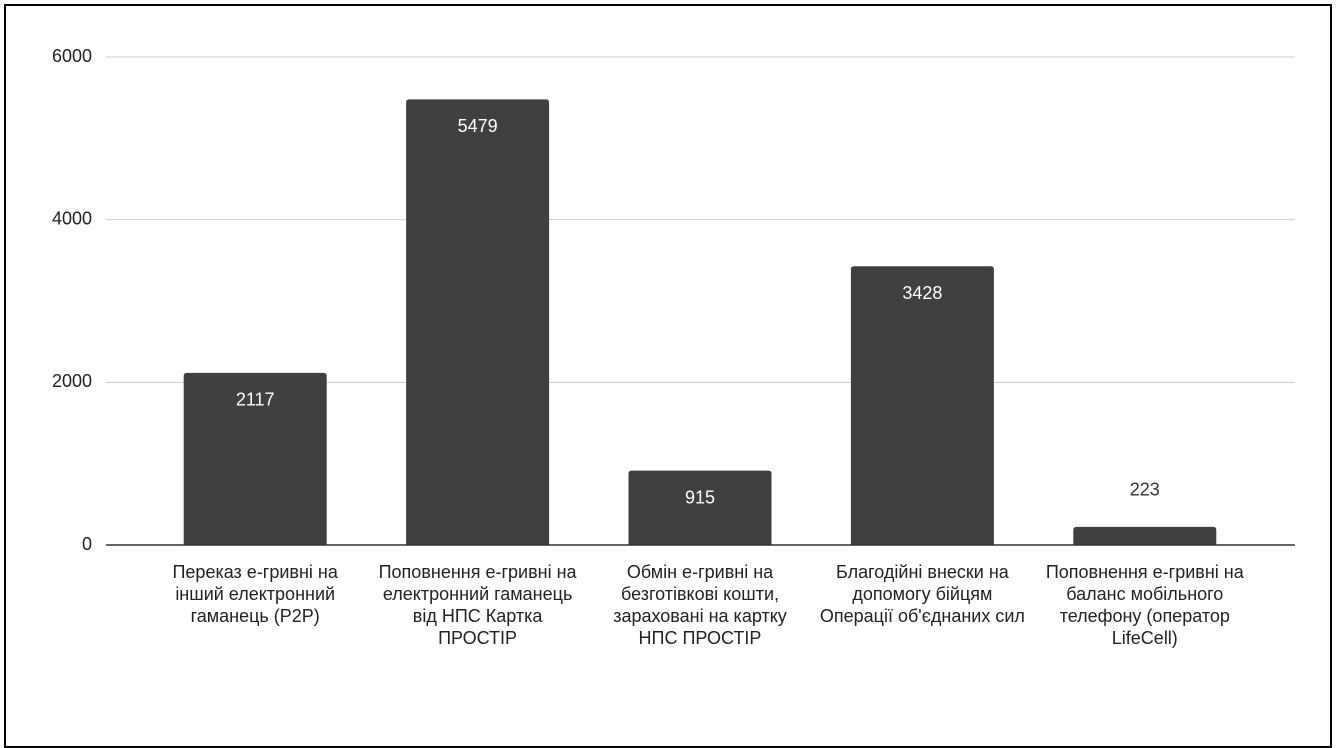 The height and width of the screenshot is (748, 1336). Describe the element at coordinates (72, 56) in the screenshot. I see `y-tick-label: 6000` at that location.